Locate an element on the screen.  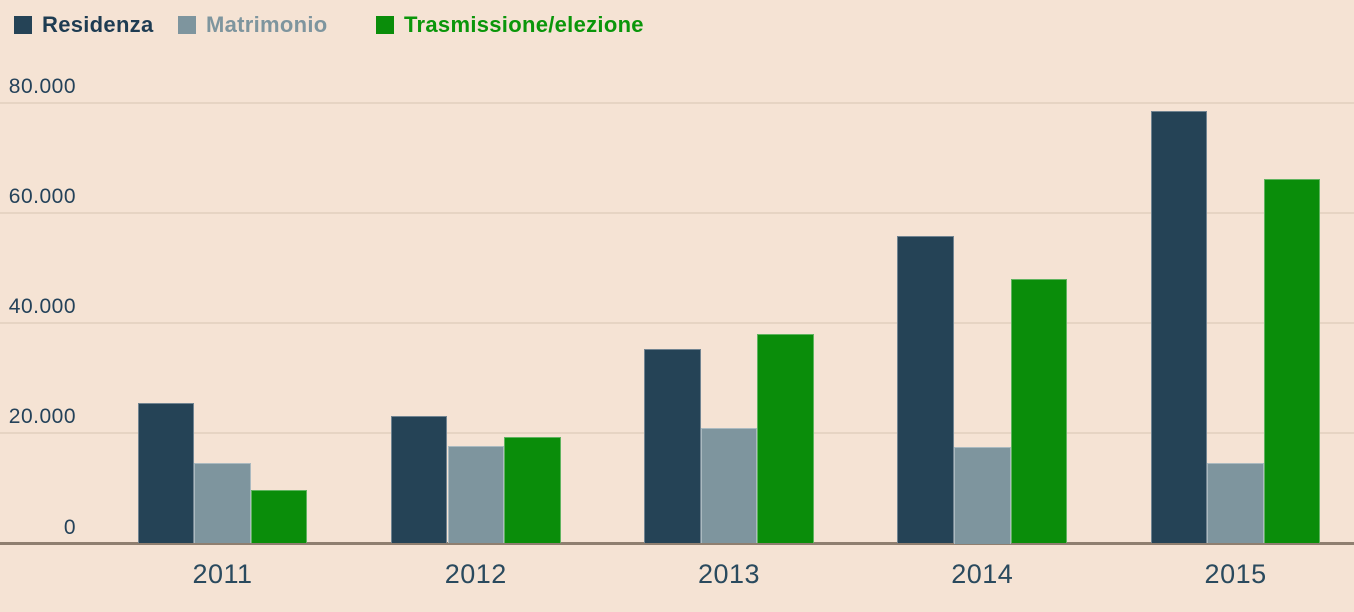
legend-label-residenza: Residenza is located at coordinates (98, 24).